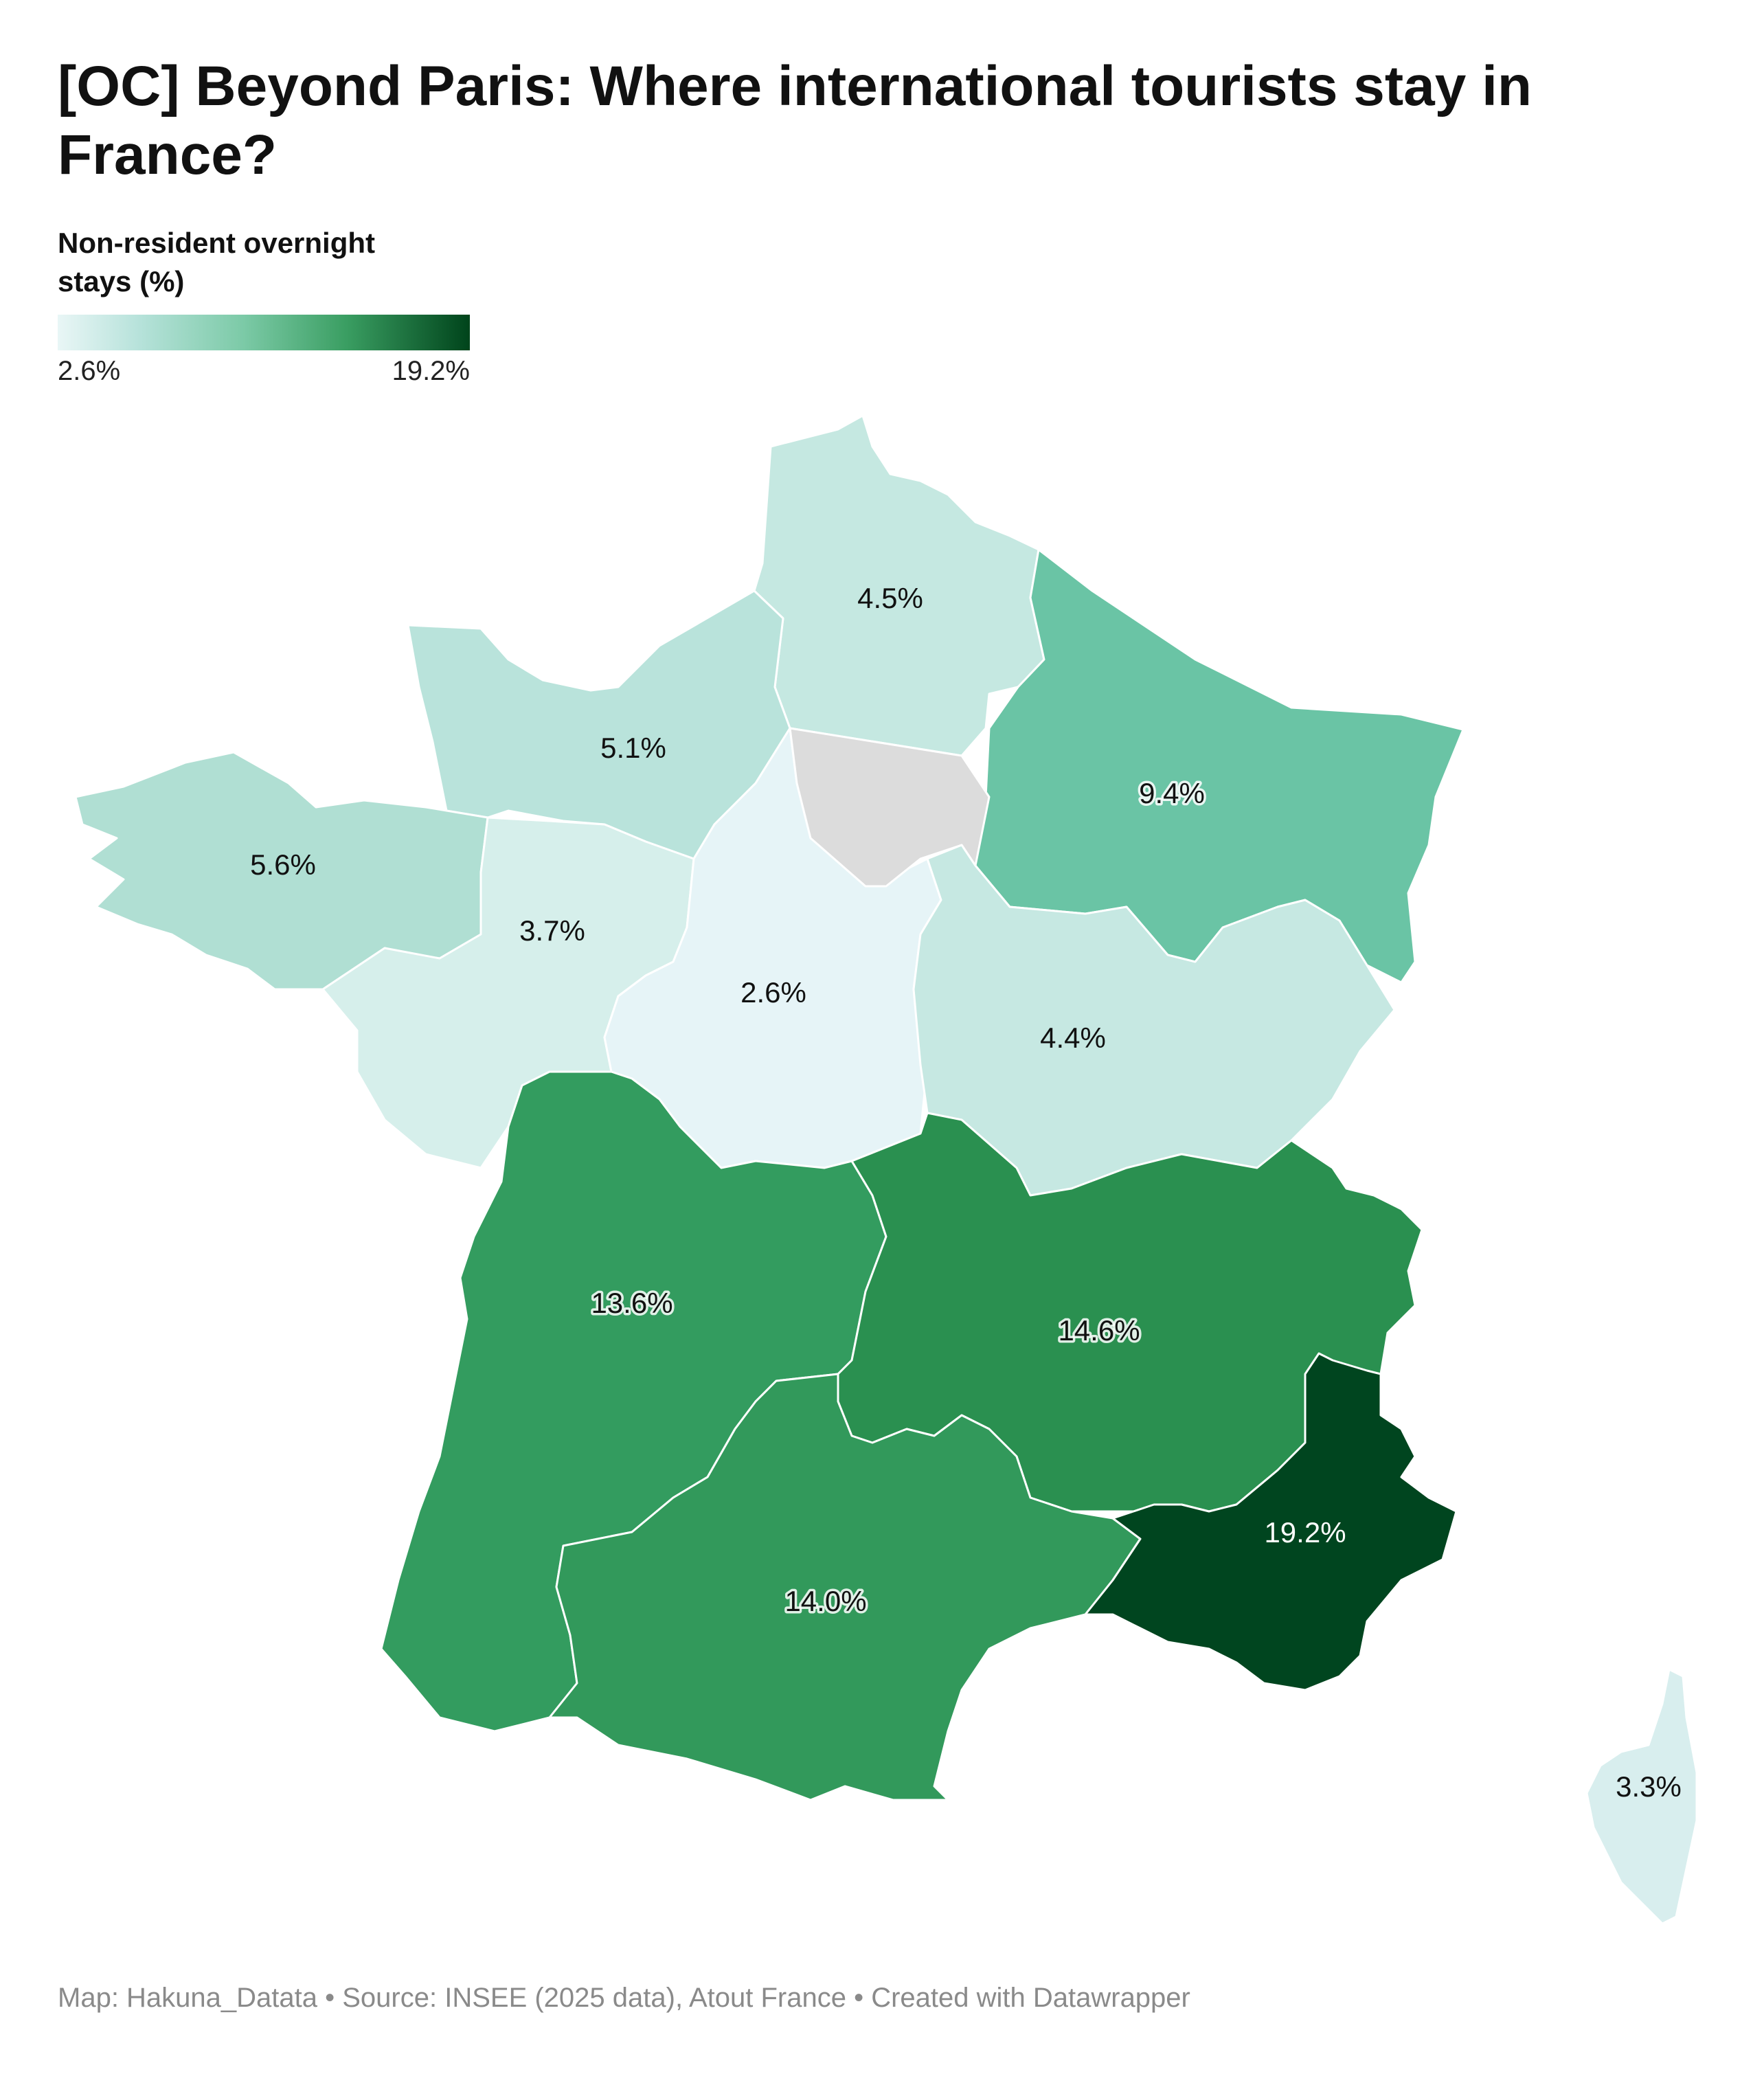  Describe the element at coordinates (264, 373) in the screenshot. I see `legend-labels: 2.6% 19.2%` at that location.